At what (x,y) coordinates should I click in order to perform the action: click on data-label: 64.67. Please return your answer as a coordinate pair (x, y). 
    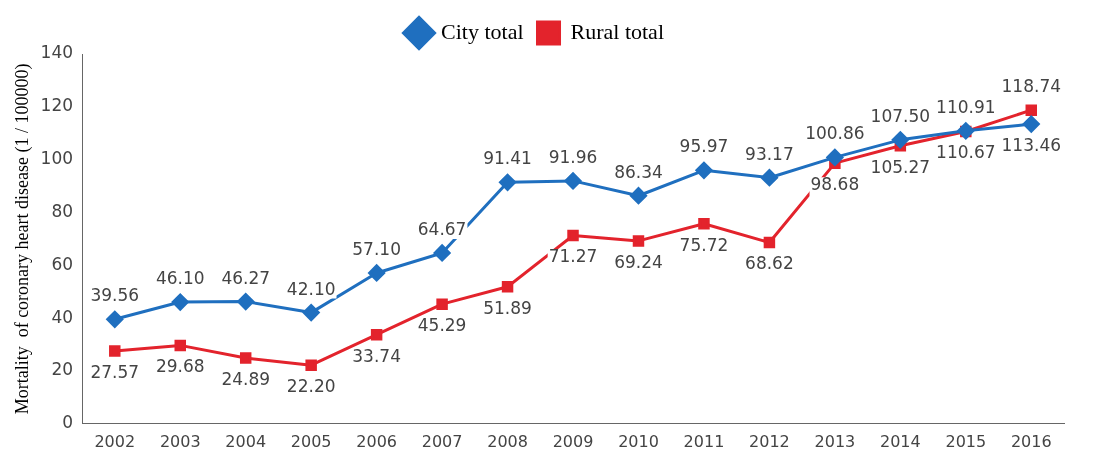
    Looking at the image, I should click on (442, 228).